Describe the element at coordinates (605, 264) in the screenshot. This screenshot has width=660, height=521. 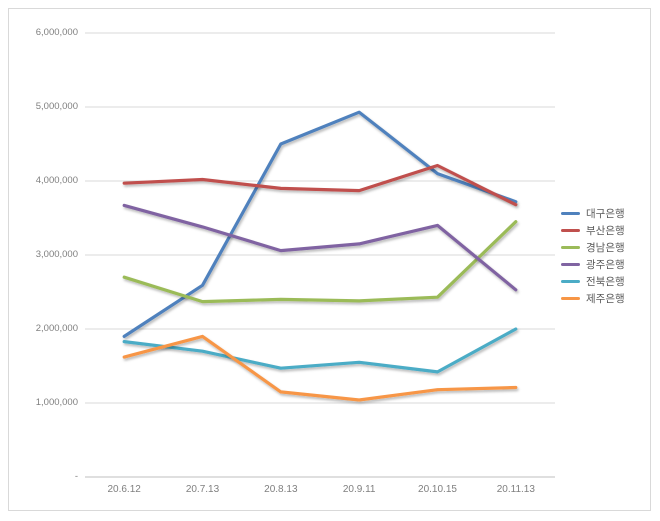
I see `legend-label: 광주은행` at that location.